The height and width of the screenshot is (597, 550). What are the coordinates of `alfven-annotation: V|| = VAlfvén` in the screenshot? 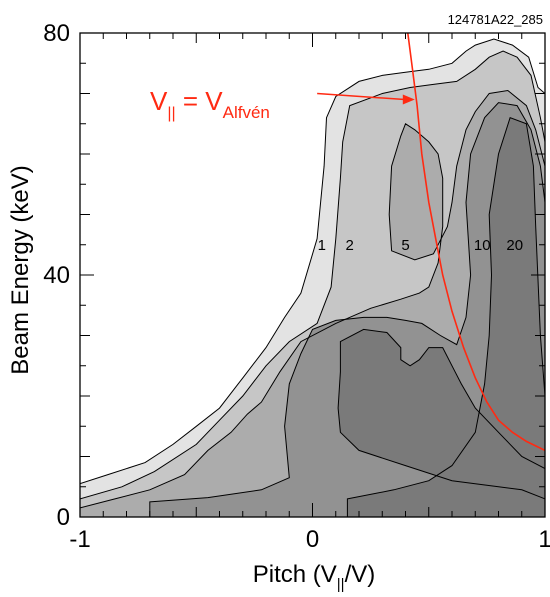 It's located at (282, 104).